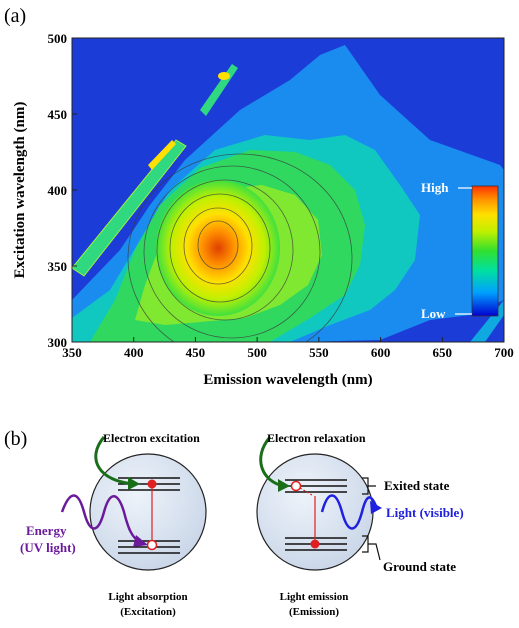  Describe the element at coordinates (376, 507) in the screenshot. I see `visible-wave-arrowhead` at that location.